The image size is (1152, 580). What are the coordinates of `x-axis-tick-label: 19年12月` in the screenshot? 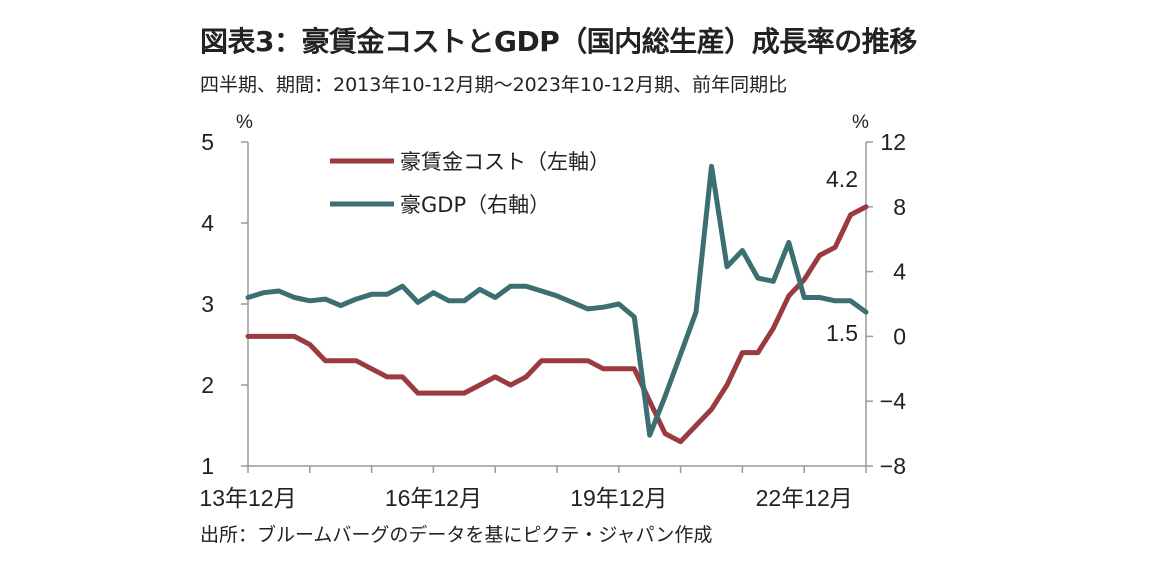 It's located at (618, 498).